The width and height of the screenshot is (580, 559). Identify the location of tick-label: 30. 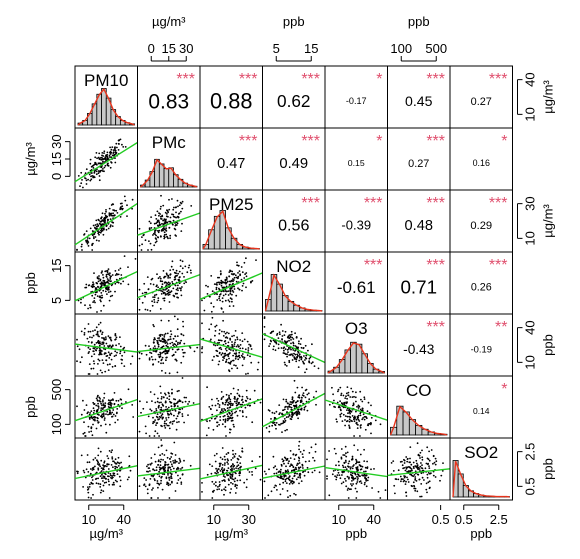
(249, 519).